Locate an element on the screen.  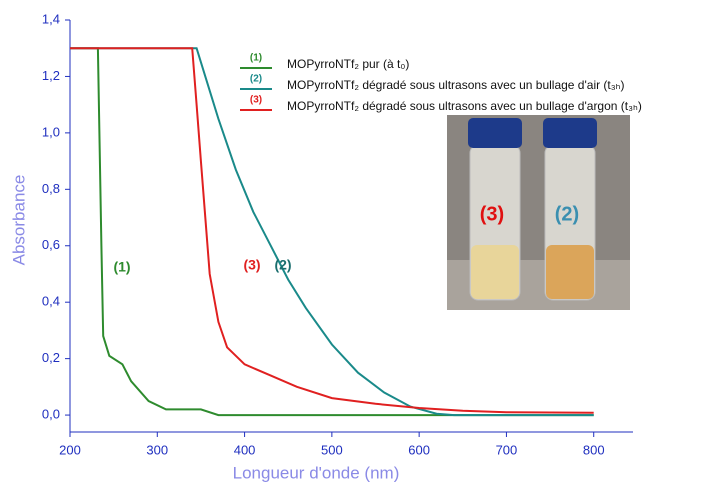
inset-label: (3) is located at coordinates (492, 214).